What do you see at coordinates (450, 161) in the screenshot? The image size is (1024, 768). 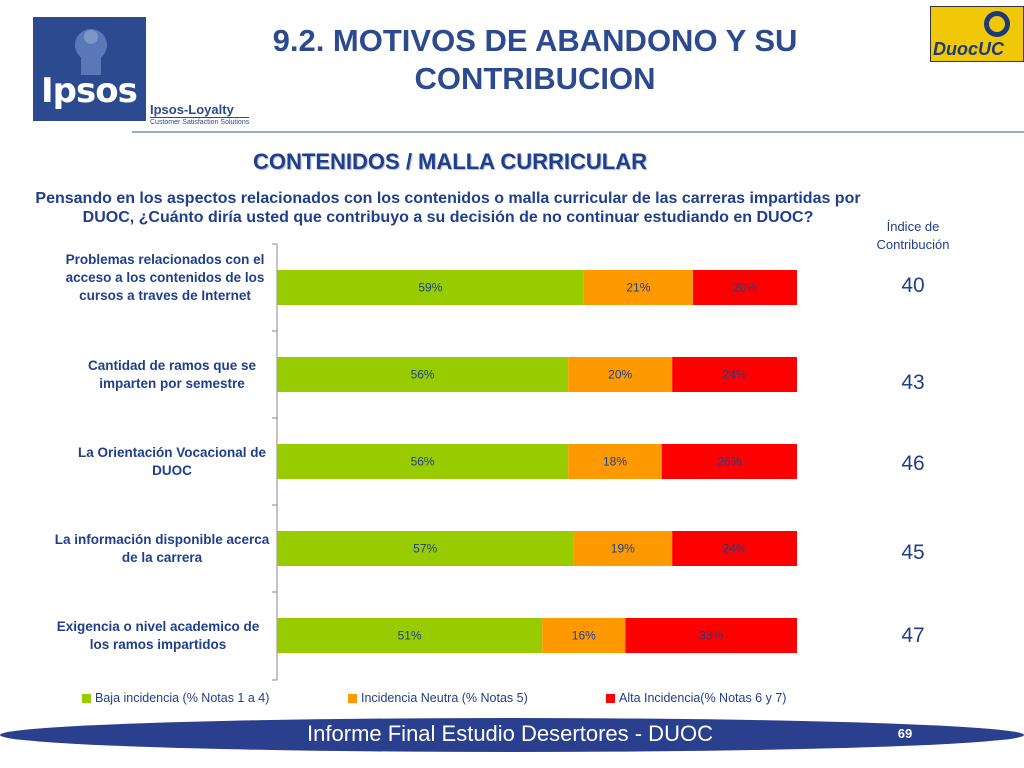 I see `section-subtitle: CONTENIDOS / MALLA CURRICULAR` at bounding box center [450, 161].